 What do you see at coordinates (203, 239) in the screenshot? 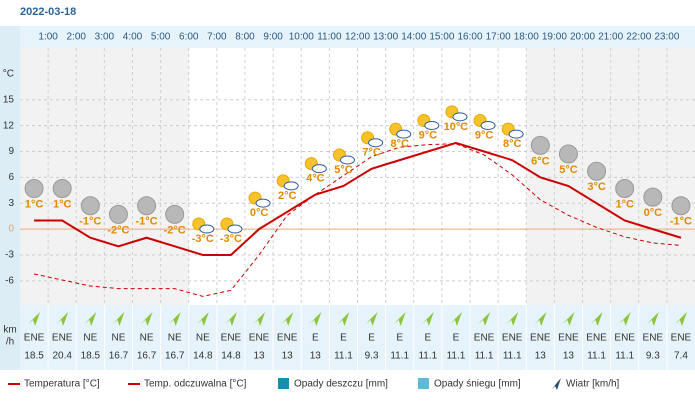
I see `temp-label: -3°C` at bounding box center [203, 239].